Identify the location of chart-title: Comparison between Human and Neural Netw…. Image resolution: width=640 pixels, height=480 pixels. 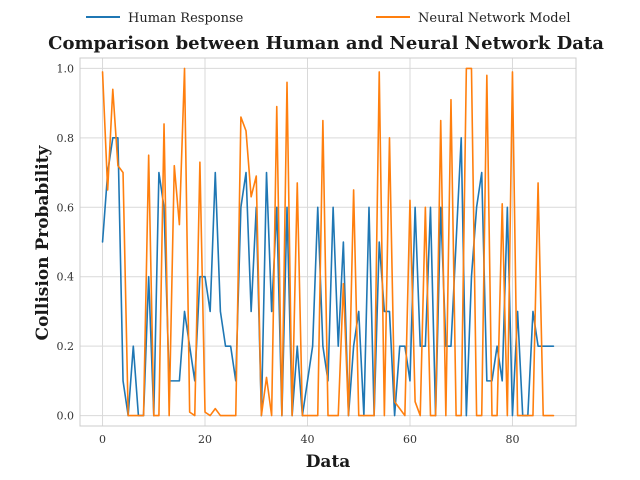
(326, 43).